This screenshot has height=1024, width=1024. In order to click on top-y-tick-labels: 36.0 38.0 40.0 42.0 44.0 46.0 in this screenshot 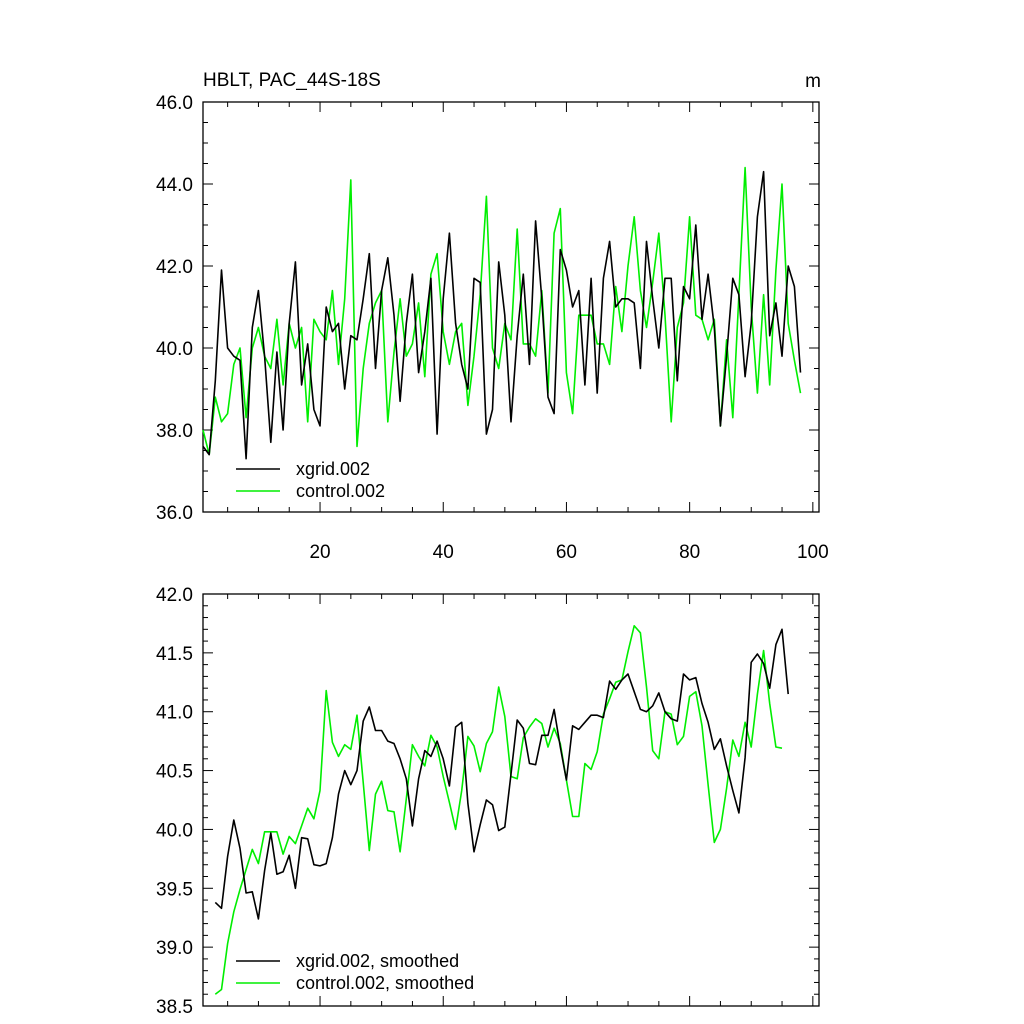, I will do `click(174, 308)`.